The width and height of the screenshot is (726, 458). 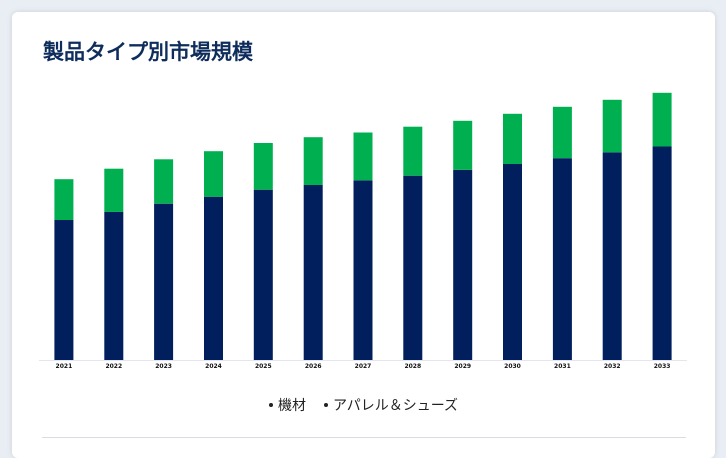 I want to click on bar-equipment-2030, so click(x=512, y=262).